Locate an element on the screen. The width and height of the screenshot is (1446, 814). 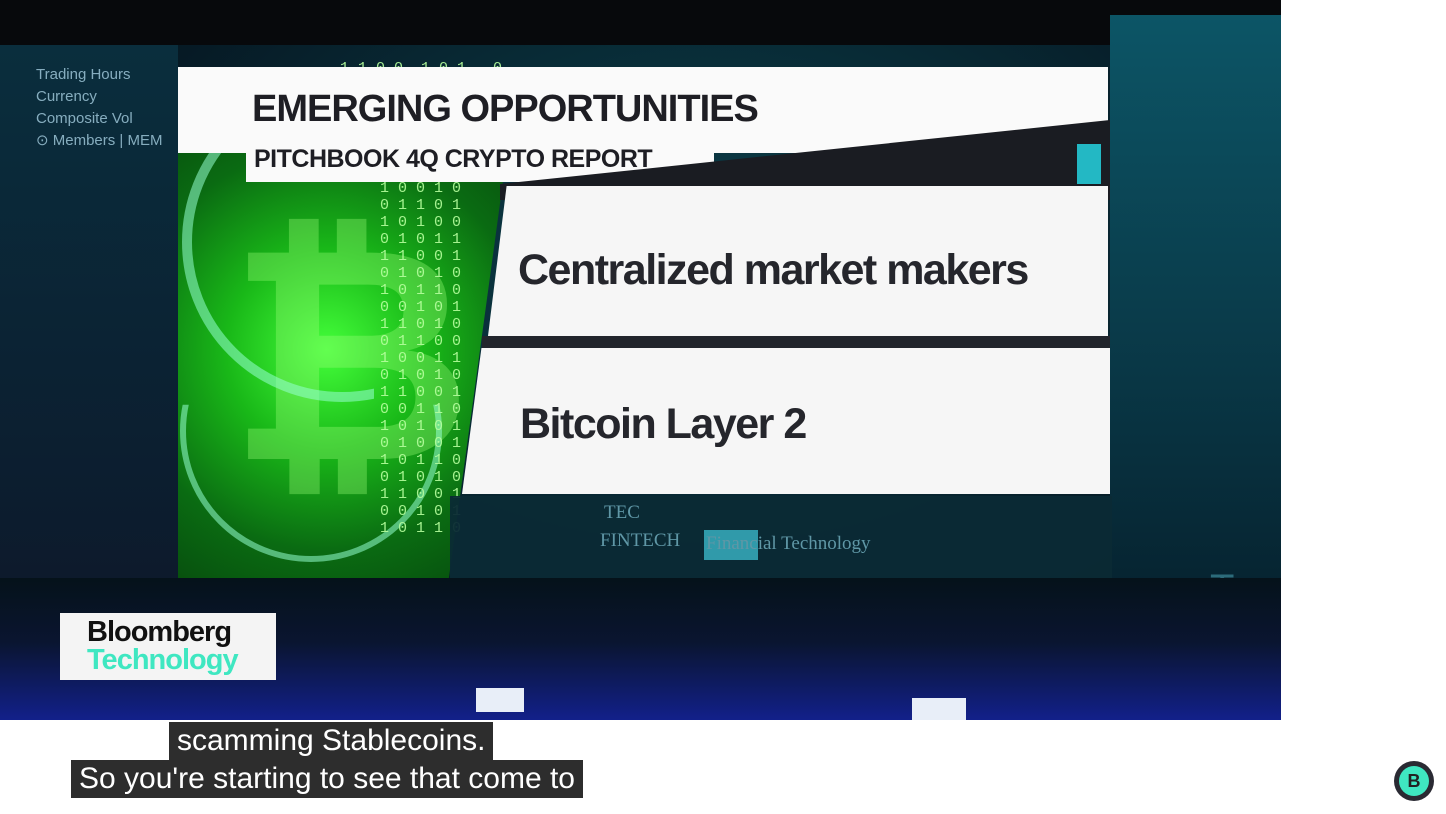
left-ticker-line: Composite Vol is located at coordinates (84, 118).